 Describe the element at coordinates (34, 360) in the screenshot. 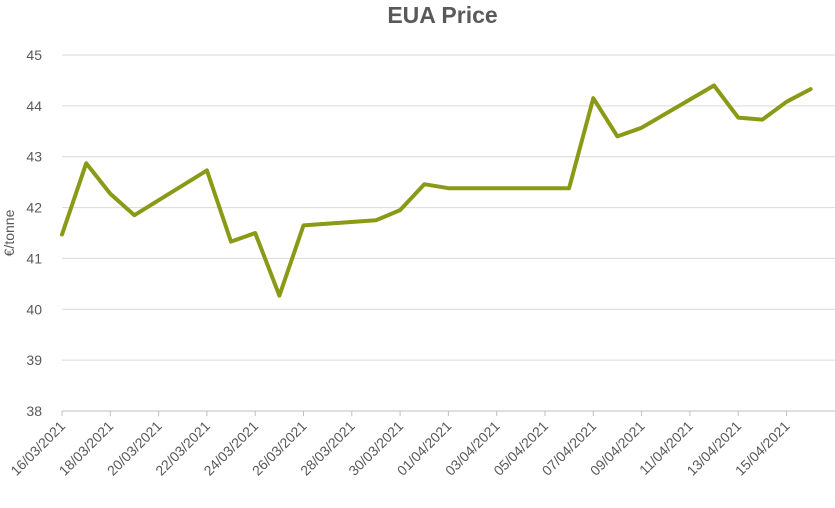

I see `y-tick-label: 39` at that location.